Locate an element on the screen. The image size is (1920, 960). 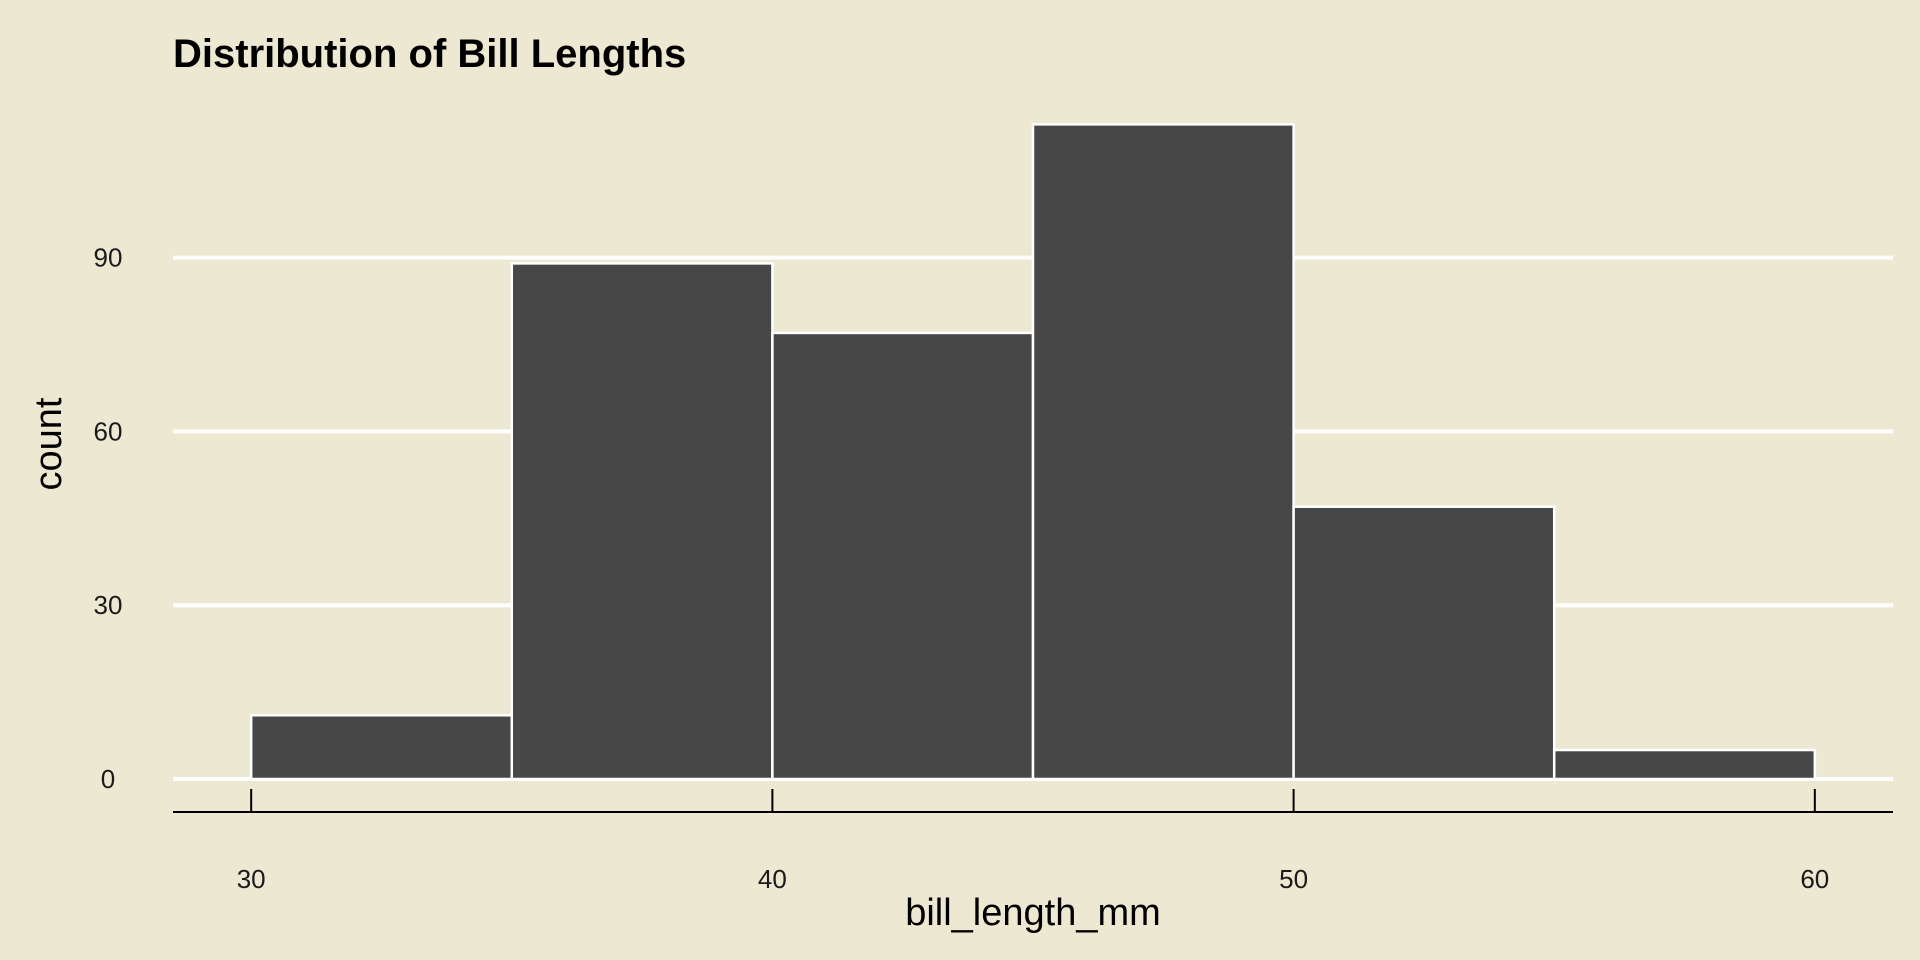
y-tick-label: 0 is located at coordinates (108, 779).